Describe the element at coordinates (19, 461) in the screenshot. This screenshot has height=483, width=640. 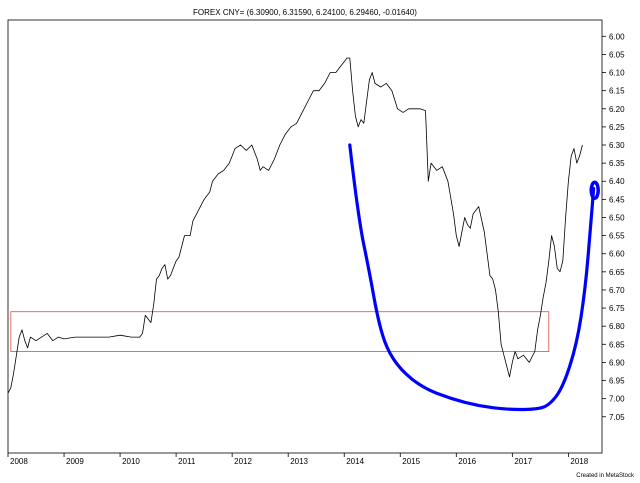
I see `x-tick-label: 2008` at that location.